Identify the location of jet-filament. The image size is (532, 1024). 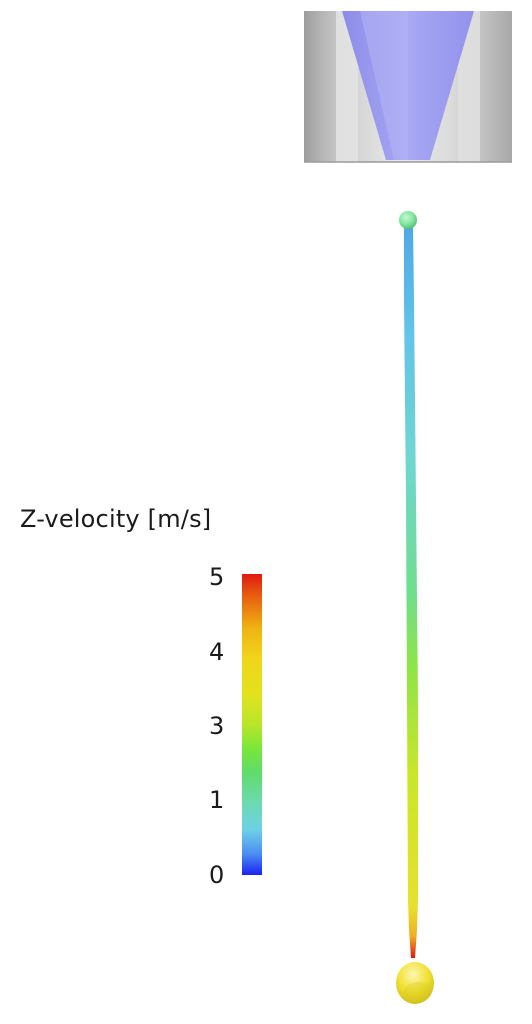
(411, 591).